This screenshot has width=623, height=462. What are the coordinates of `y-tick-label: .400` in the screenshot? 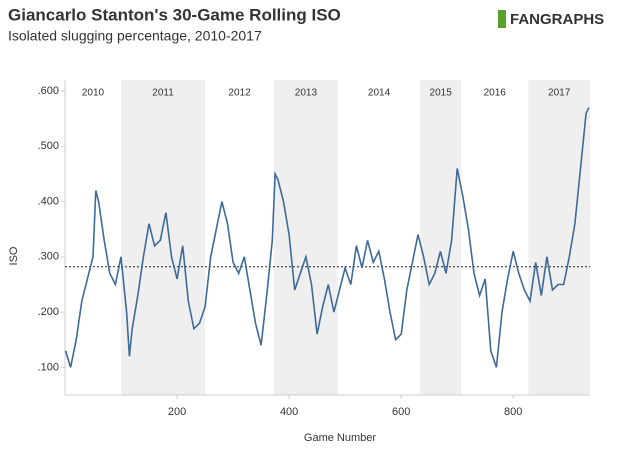 It's located at (48, 201).